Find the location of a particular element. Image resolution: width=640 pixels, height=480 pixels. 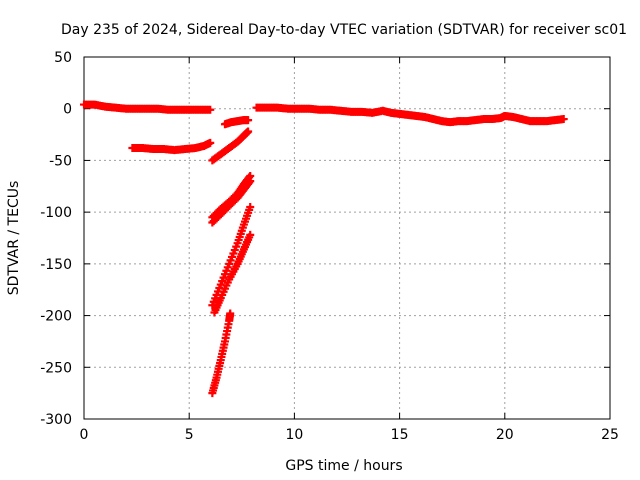

y-tick-label: -250 is located at coordinates (56, 368).